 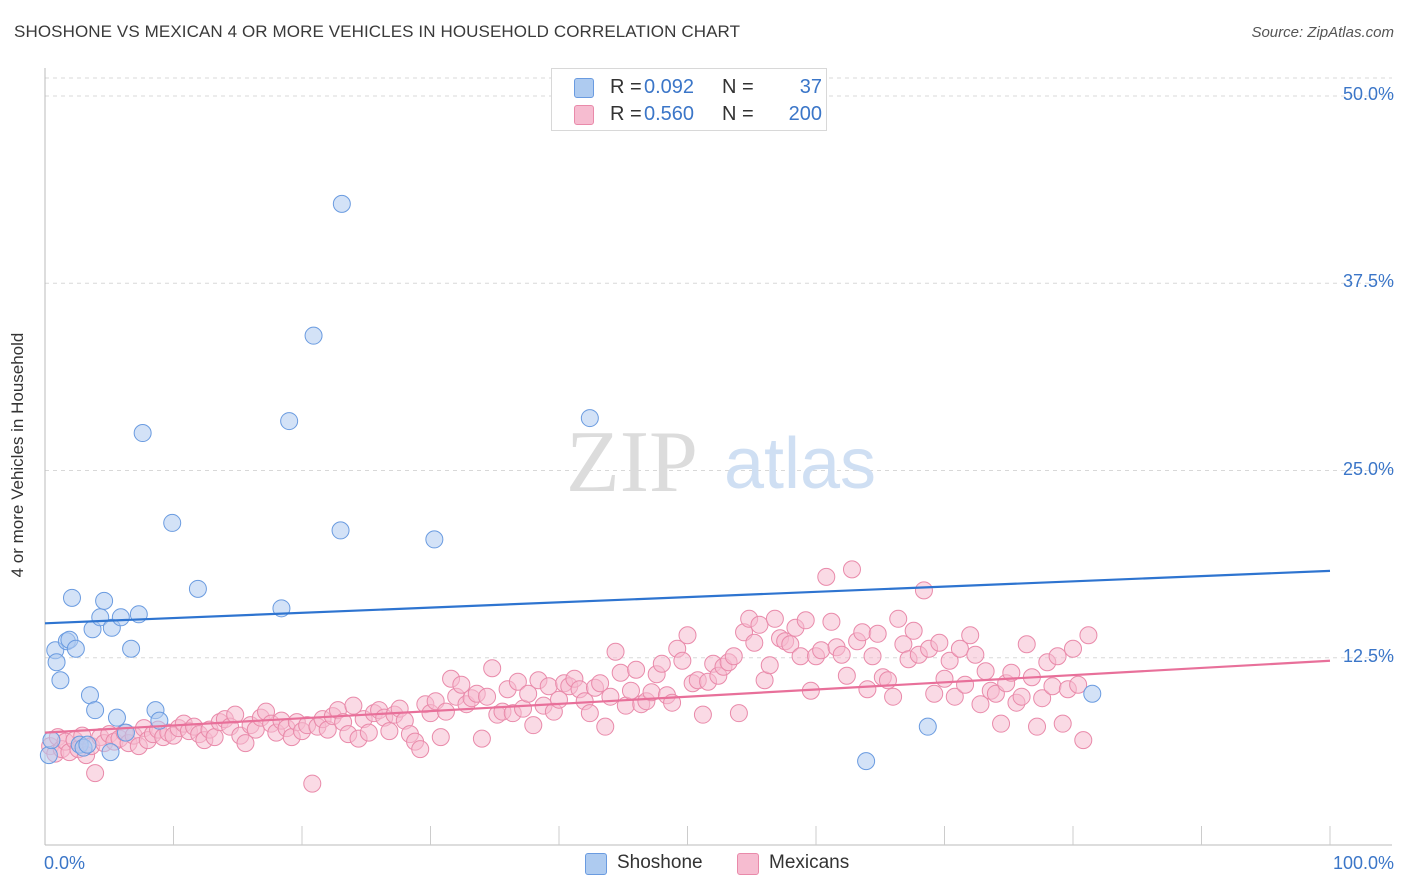 What do you see at coordinates (721, 462) in the screenshot?
I see `watermark: ZIP atlas` at bounding box center [721, 462].